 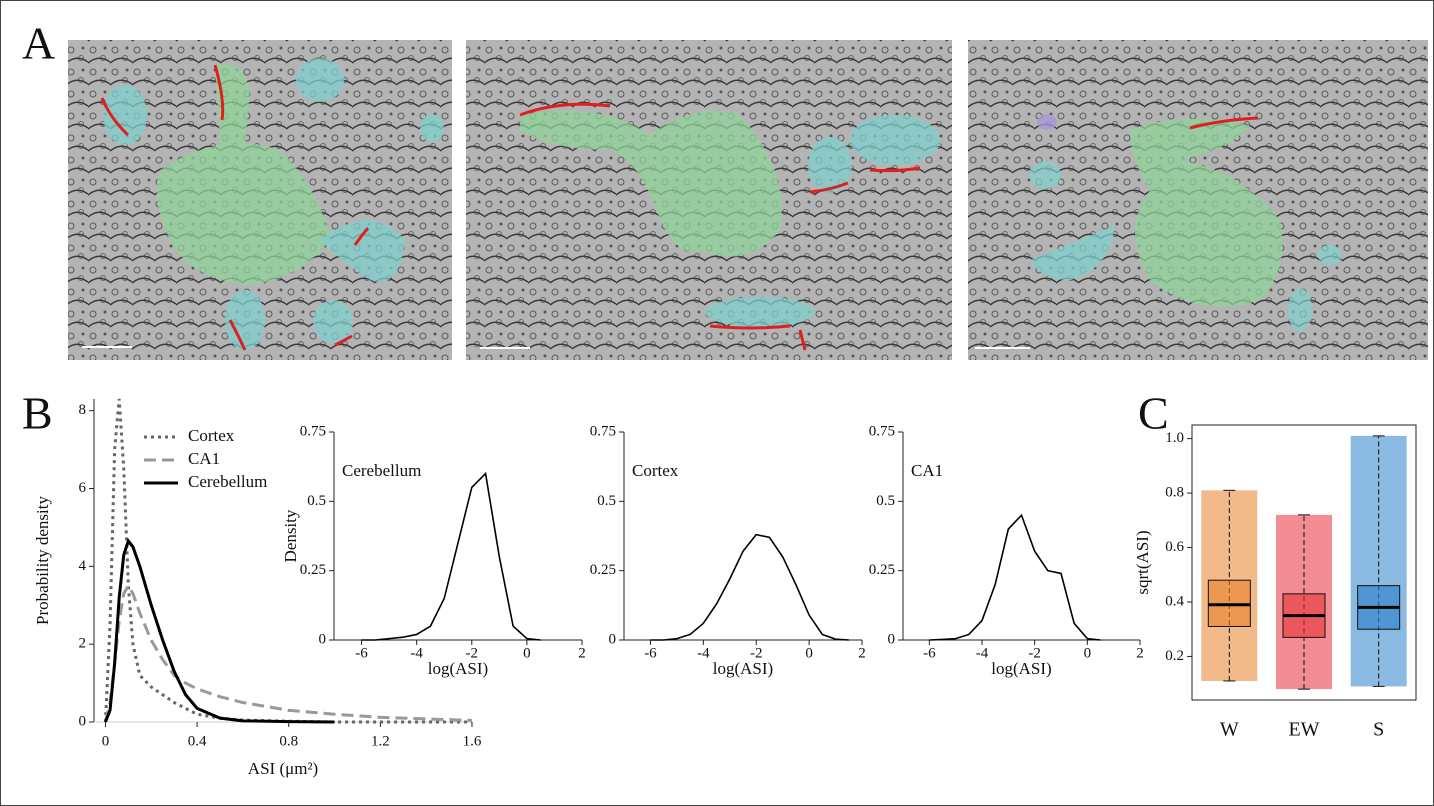 What do you see at coordinates (1378, 730) in the screenshot?
I see `x-tick-label: S` at bounding box center [1378, 730].